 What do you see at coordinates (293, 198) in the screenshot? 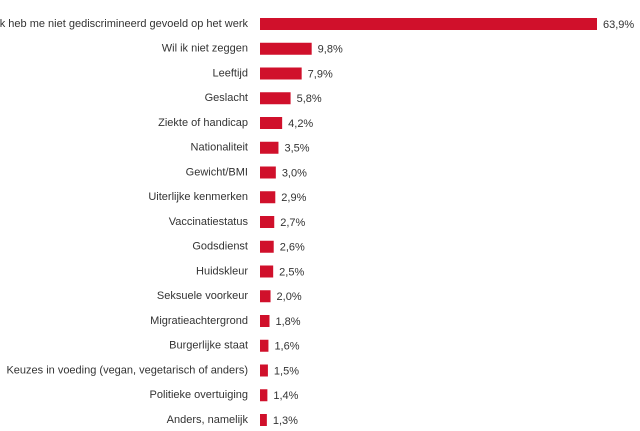
I see `value-label: 2,9%` at bounding box center [293, 198].